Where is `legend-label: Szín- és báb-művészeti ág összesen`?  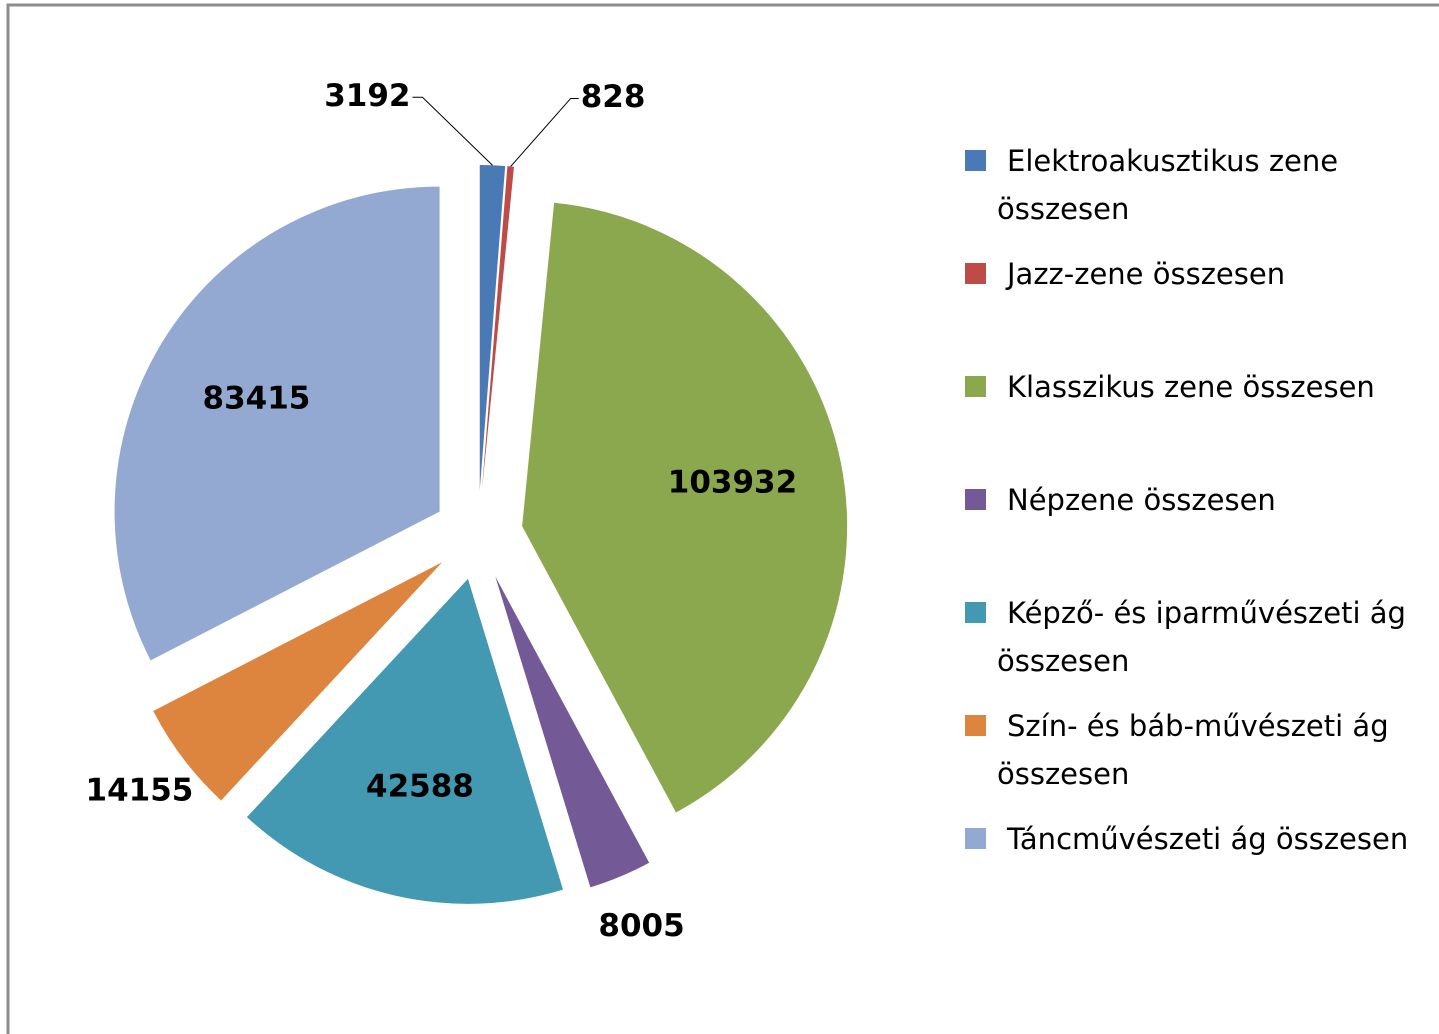 legend-label: Szín- és báb-művészeti ág összesen is located at coordinates (1193, 750).